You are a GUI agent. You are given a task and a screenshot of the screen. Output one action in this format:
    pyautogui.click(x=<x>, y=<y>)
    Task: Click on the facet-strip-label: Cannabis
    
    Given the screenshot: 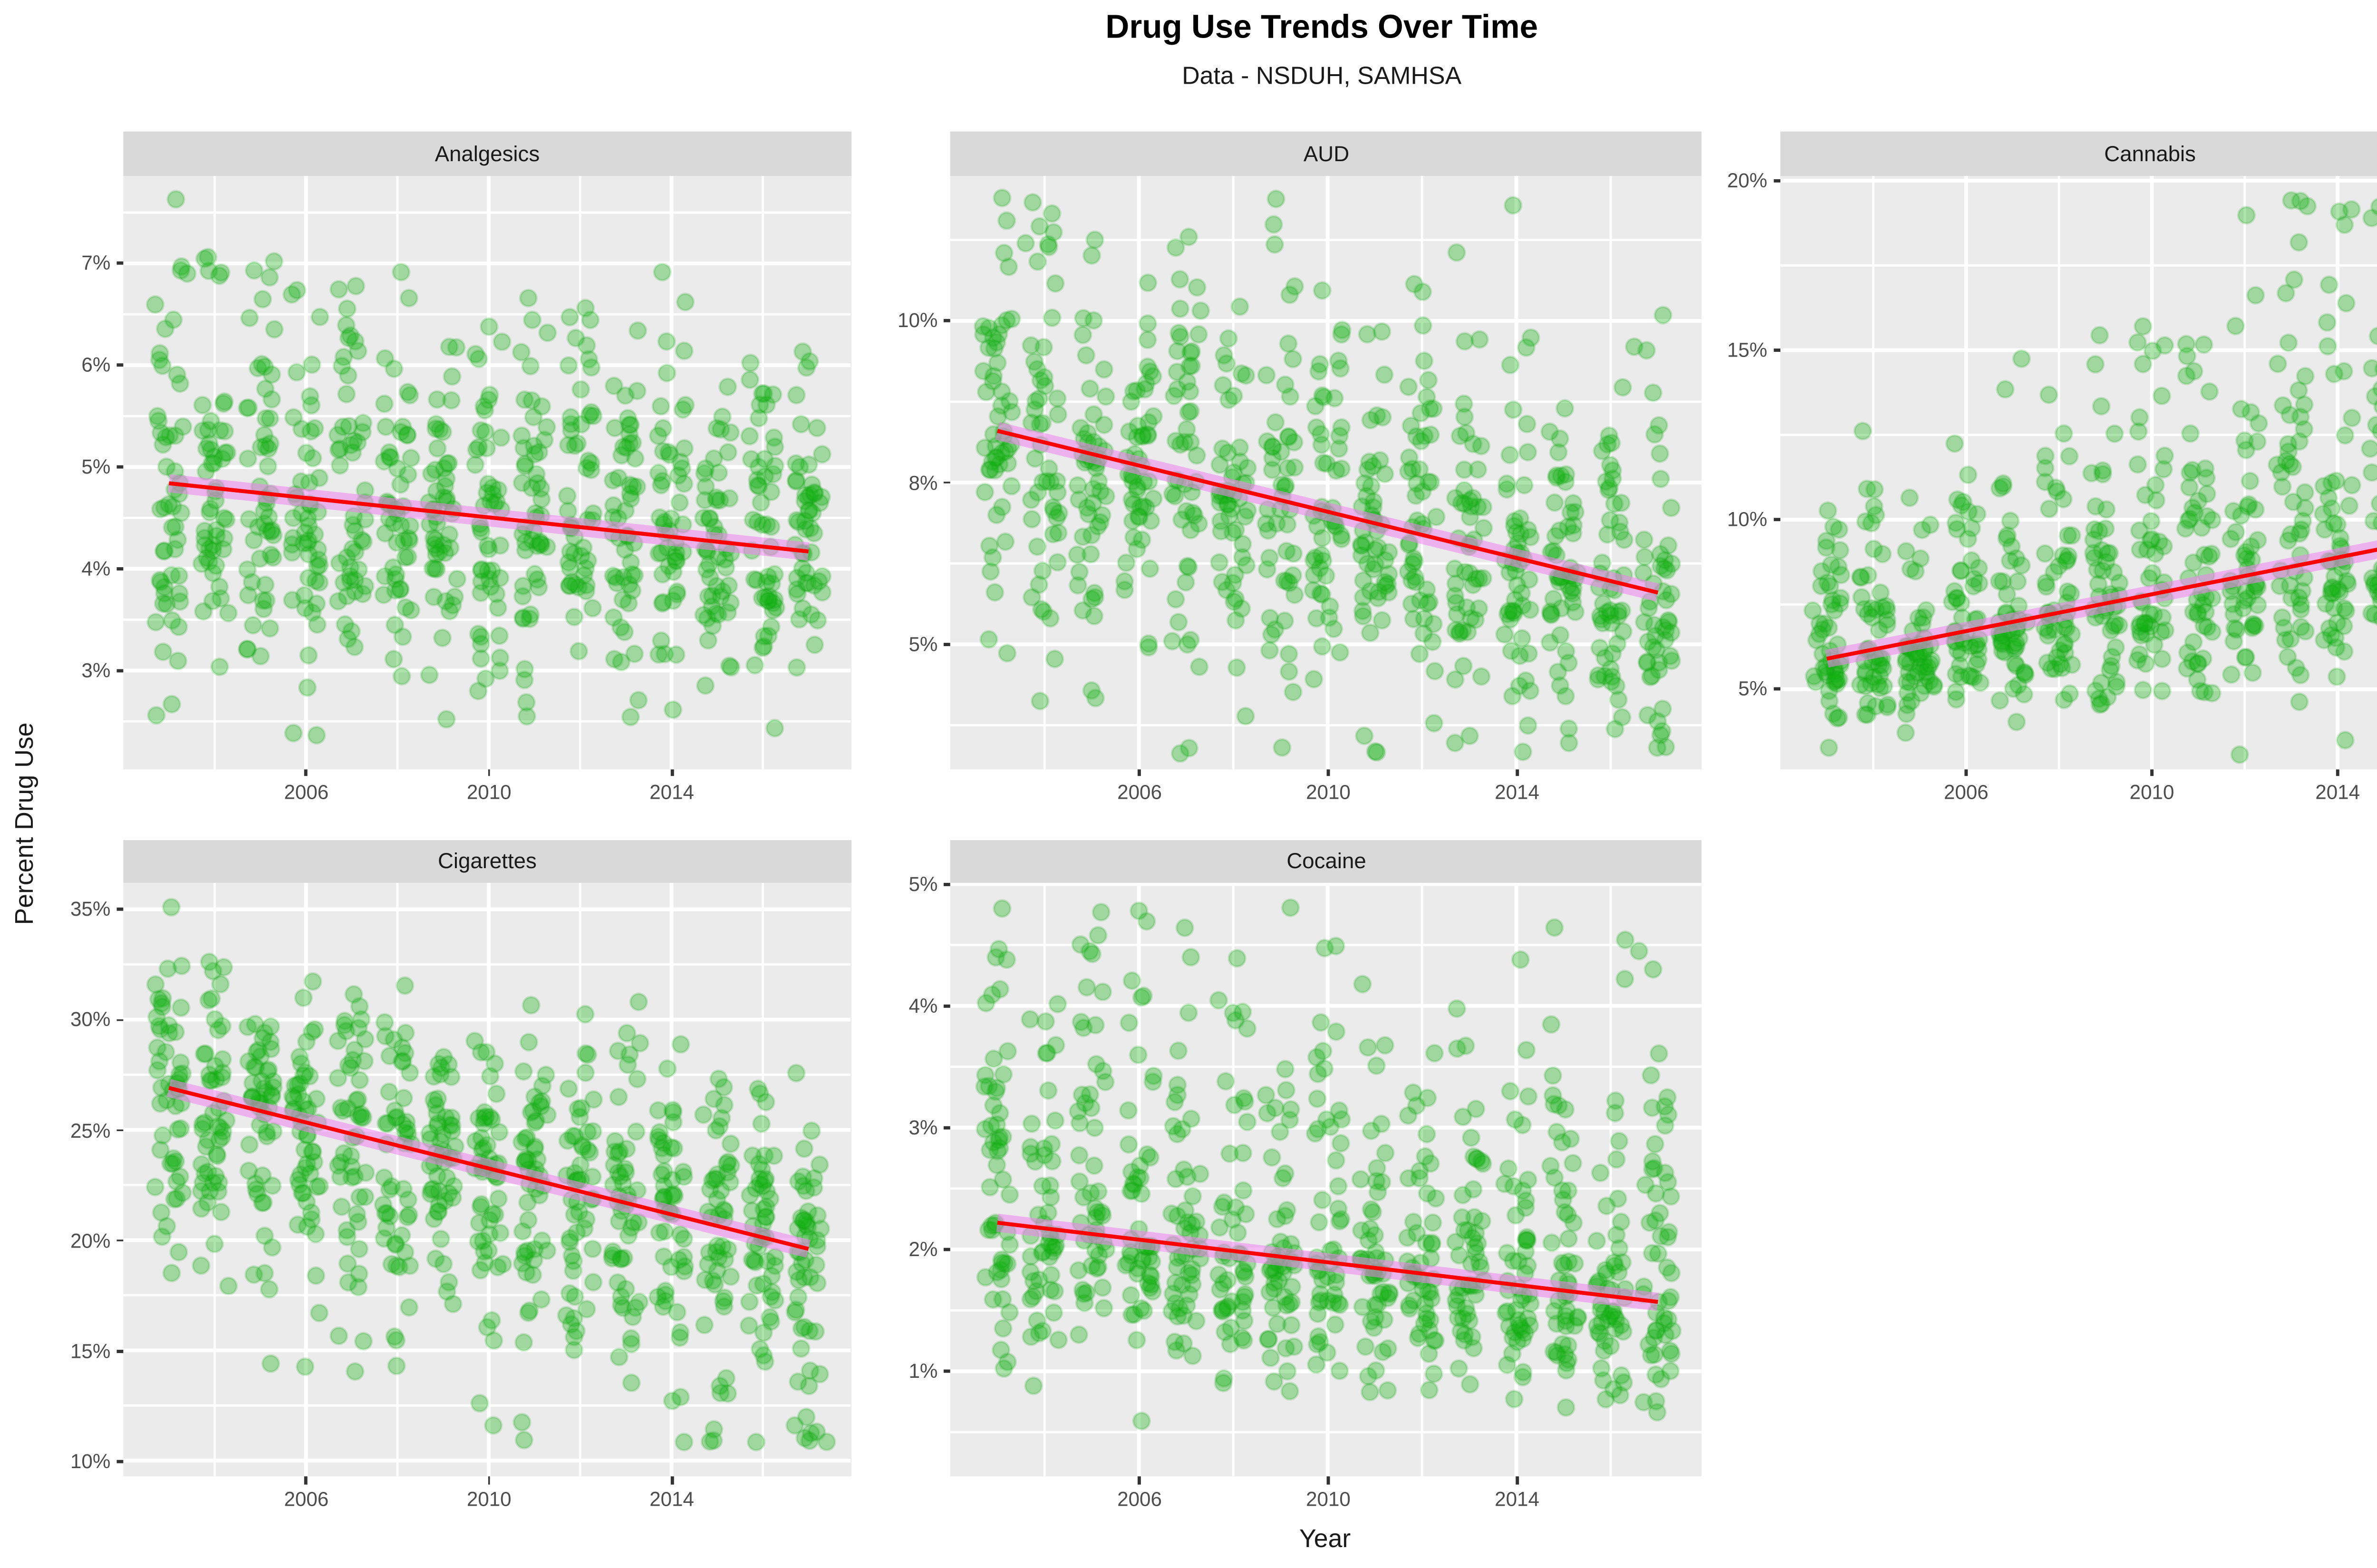 What is the action you would take?
    pyautogui.click(x=2150, y=154)
    